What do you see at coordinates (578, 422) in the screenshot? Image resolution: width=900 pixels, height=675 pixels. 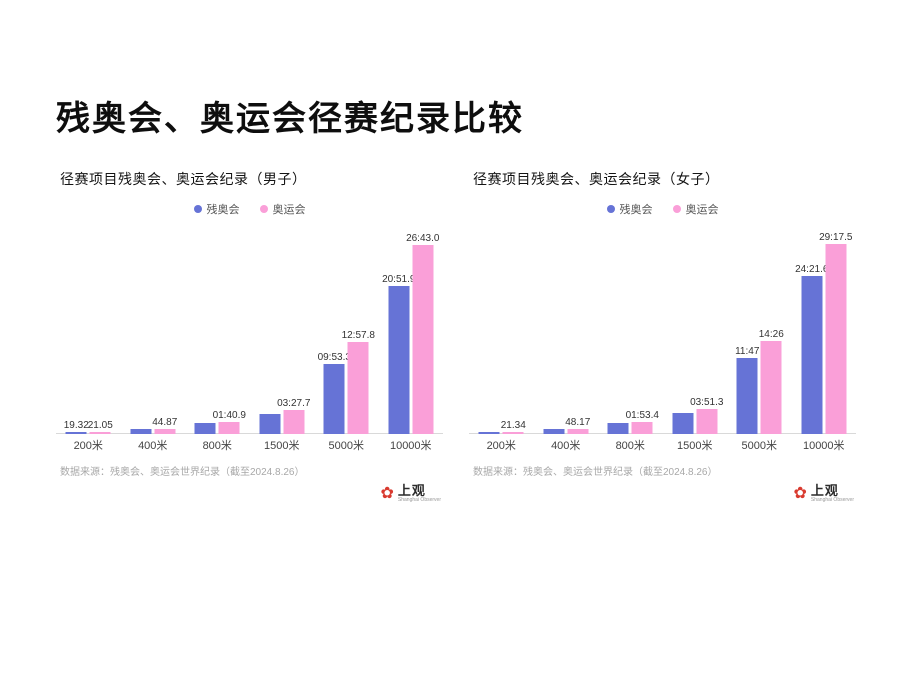 I see `value-label: 48.17` at bounding box center [578, 422].